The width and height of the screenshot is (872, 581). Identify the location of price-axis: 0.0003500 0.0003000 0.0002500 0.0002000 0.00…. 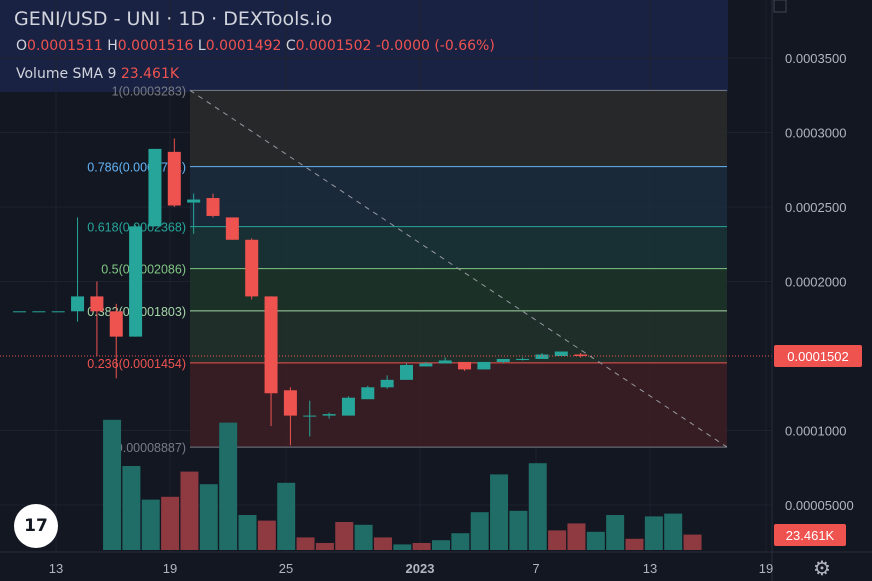
(819, 282).